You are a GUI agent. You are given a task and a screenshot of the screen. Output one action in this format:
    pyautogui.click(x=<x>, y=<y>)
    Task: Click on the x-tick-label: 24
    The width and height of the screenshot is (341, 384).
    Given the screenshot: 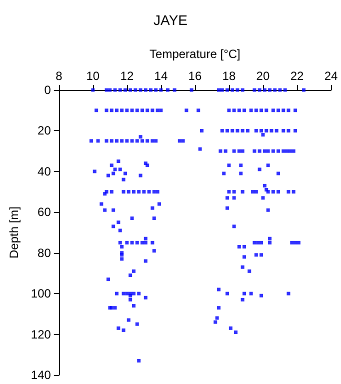 What is the action you would take?
    pyautogui.click(x=331, y=76)
    